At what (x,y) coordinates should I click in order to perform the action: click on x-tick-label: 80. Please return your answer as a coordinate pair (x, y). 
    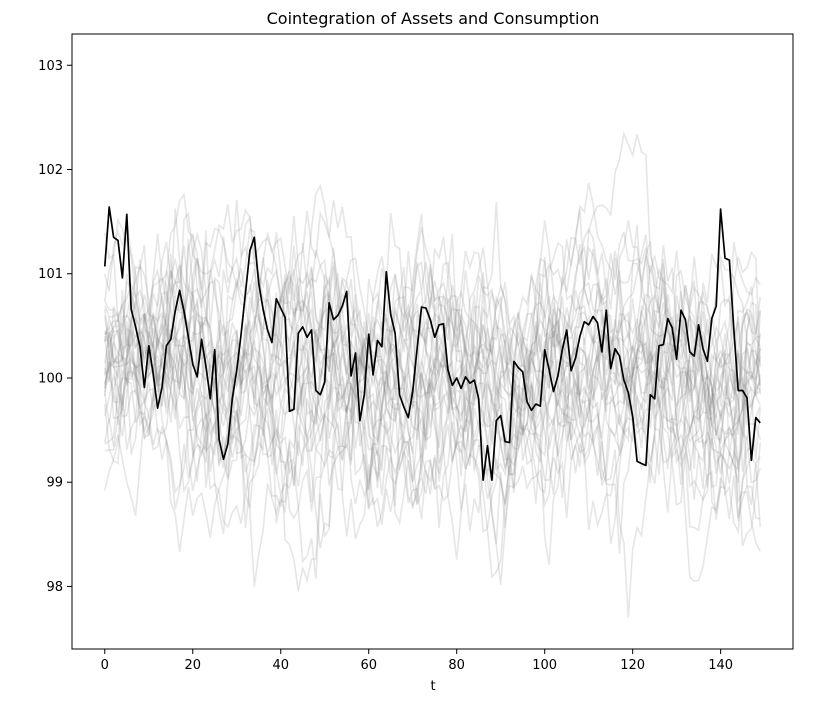
    Looking at the image, I should click on (456, 665).